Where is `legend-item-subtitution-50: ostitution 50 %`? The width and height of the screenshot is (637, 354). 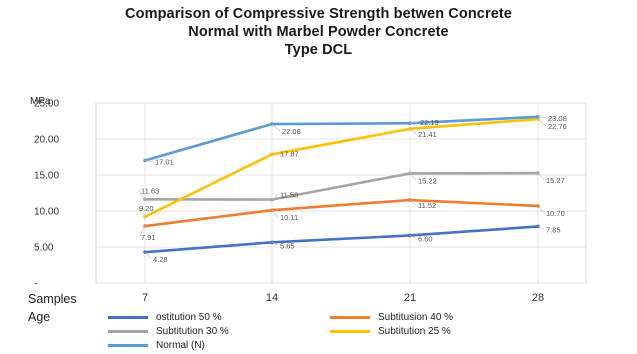
legend-item-subtitution-50: ostitution 50 % is located at coordinates (165, 317).